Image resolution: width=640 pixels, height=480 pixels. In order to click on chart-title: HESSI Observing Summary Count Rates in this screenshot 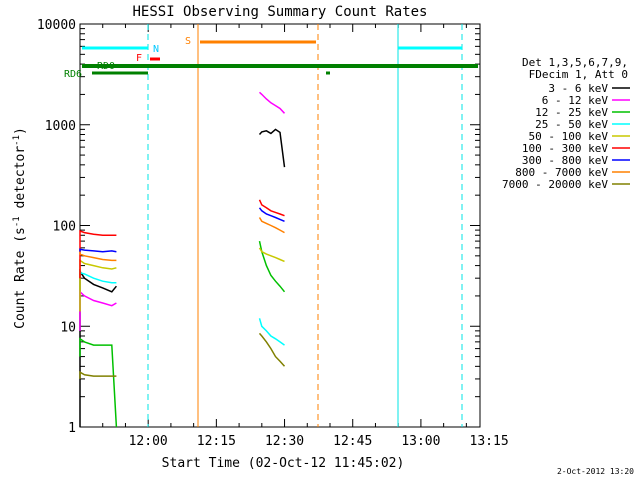, I will do `click(279, 12)`.